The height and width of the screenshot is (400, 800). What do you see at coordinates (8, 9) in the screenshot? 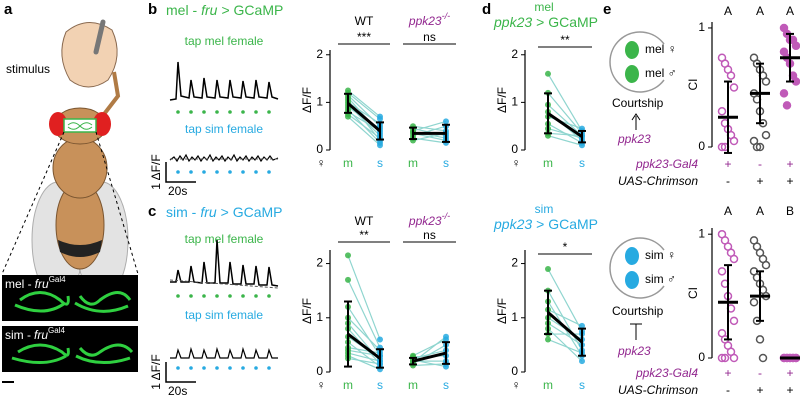
I see `panel-label: a` at bounding box center [8, 9].